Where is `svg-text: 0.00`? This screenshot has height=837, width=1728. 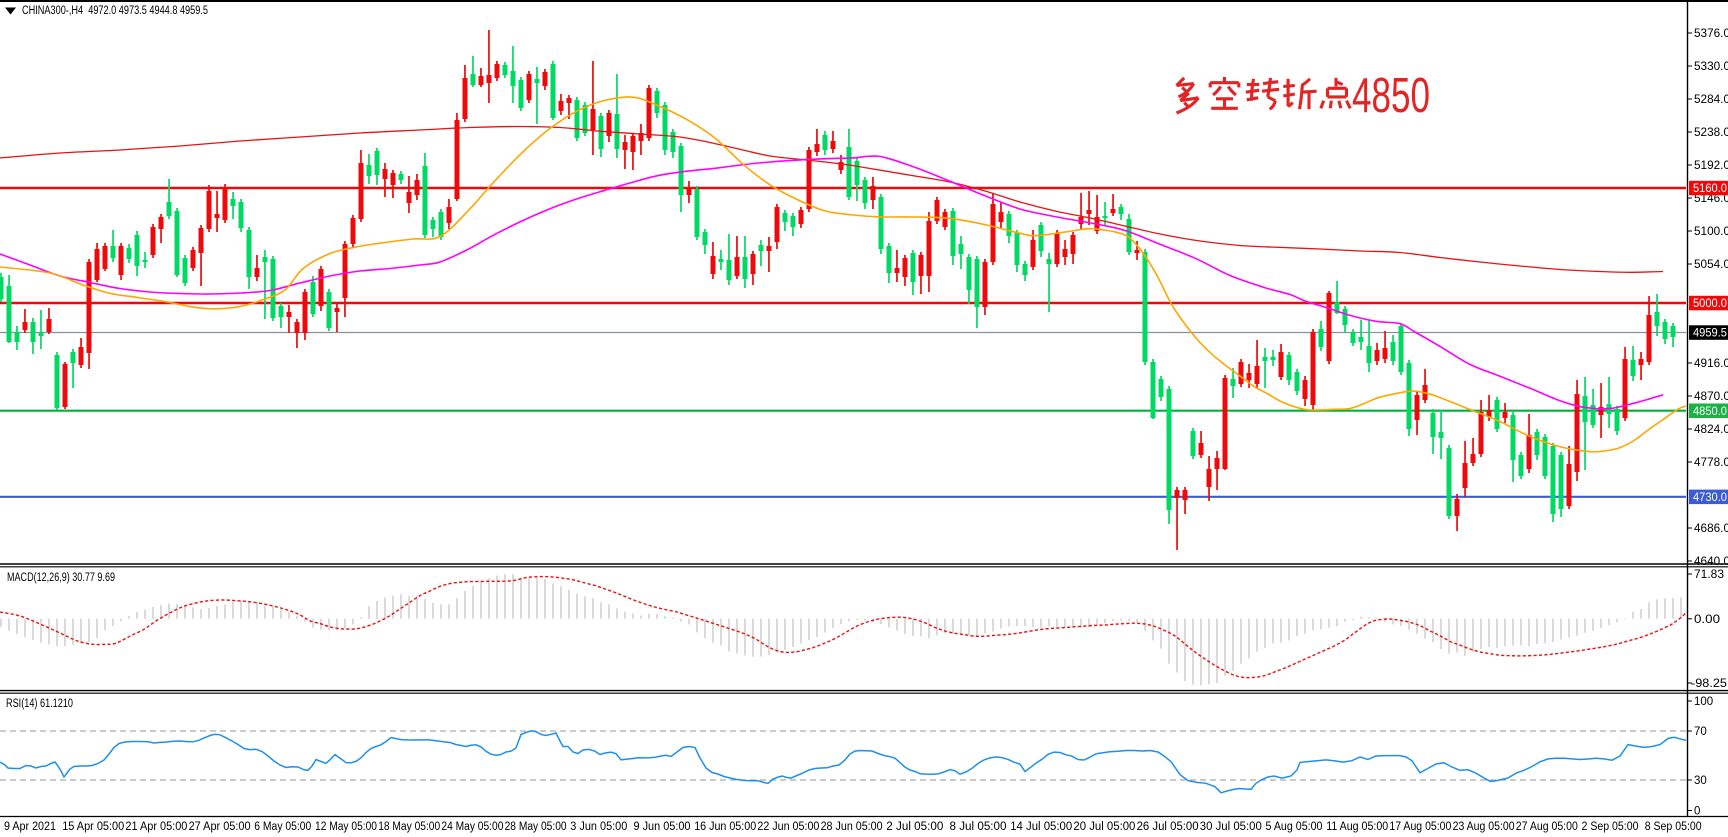 svg-text: 0.00 is located at coordinates (1707, 620).